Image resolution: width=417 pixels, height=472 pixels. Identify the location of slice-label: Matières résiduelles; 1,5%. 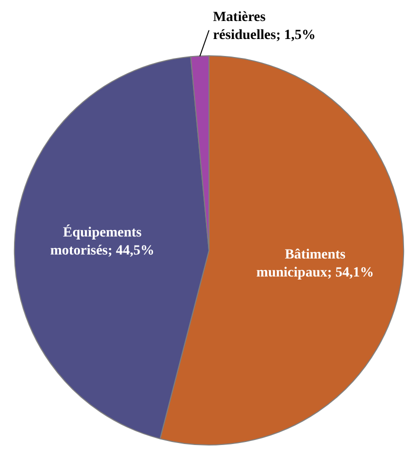
(264, 26).